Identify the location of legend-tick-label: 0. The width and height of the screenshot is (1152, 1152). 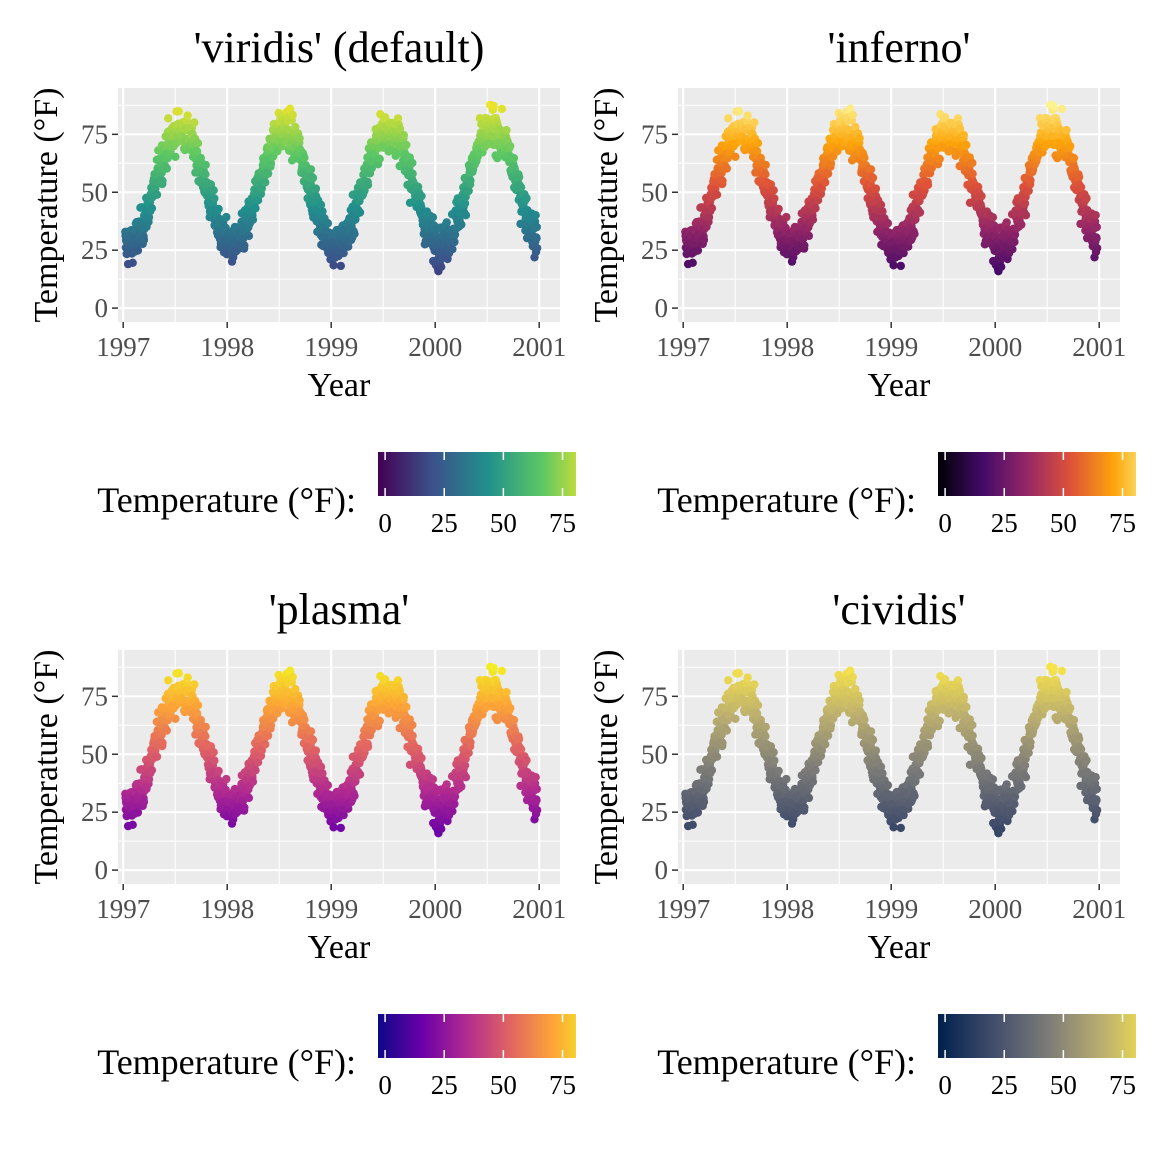
(385, 1085).